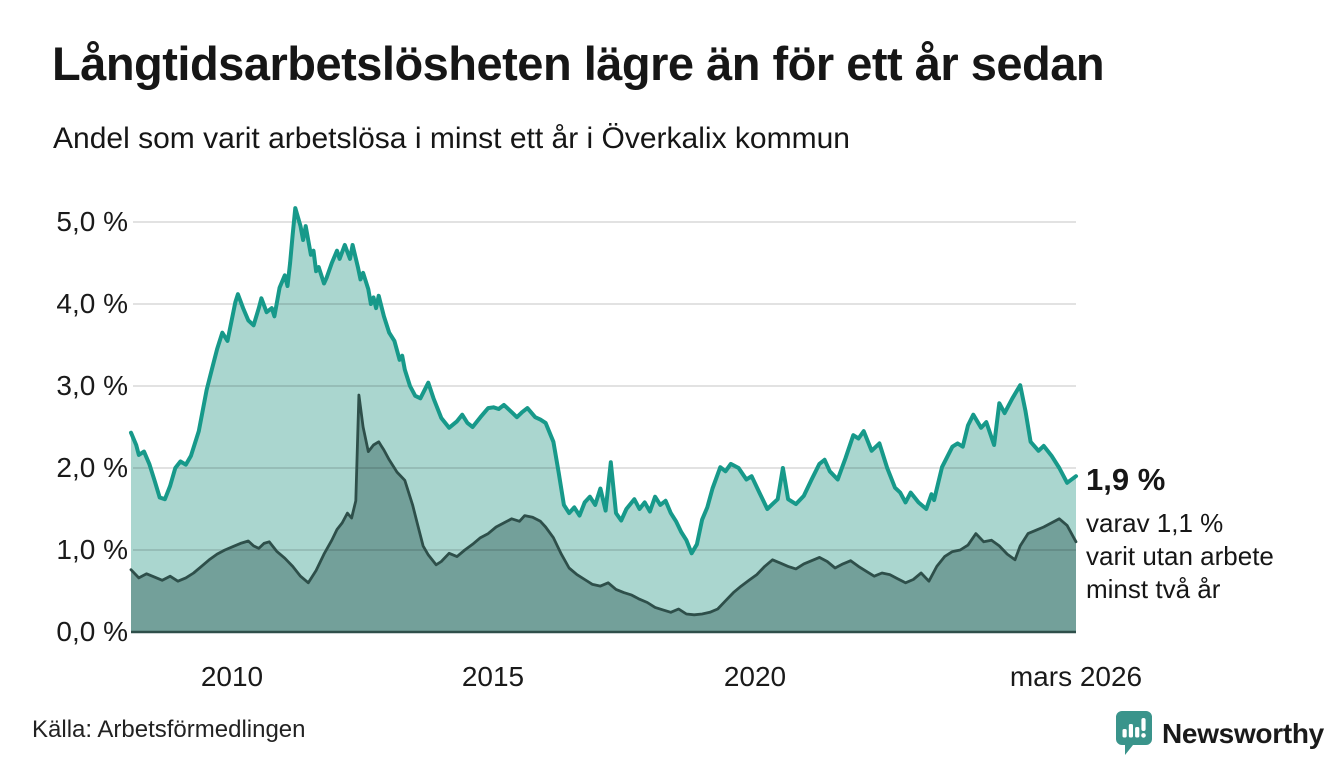 The height and width of the screenshot is (780, 1340). I want to click on y-axis-tick-0: 0,0 %, so click(92, 631).